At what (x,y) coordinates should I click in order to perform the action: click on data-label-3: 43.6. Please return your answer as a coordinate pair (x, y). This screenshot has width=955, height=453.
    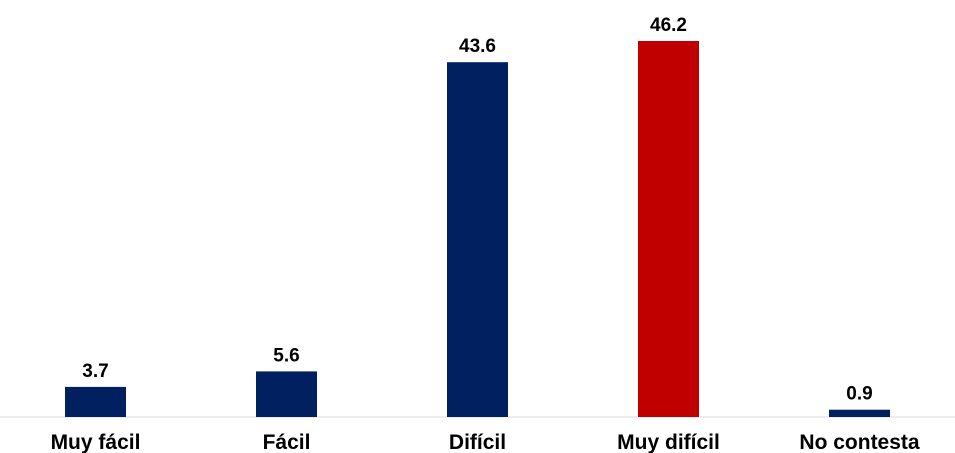
    Looking at the image, I should click on (477, 46).